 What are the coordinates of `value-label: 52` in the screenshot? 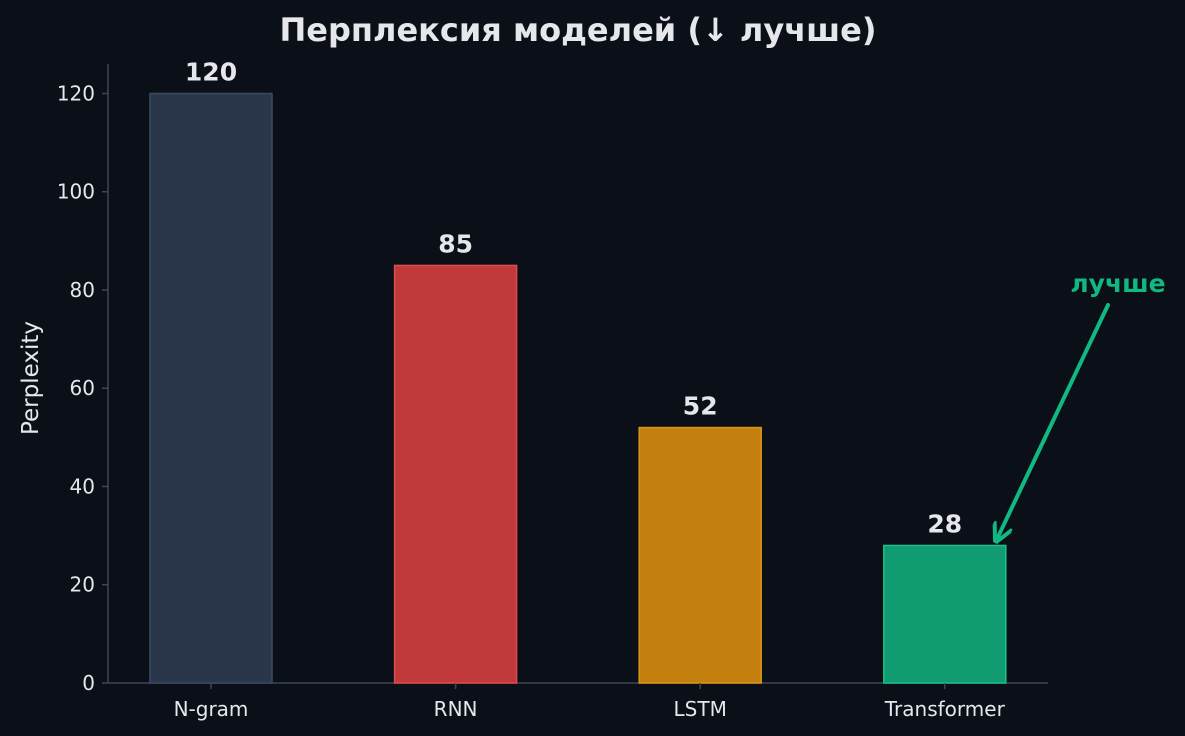 It's located at (700, 406).